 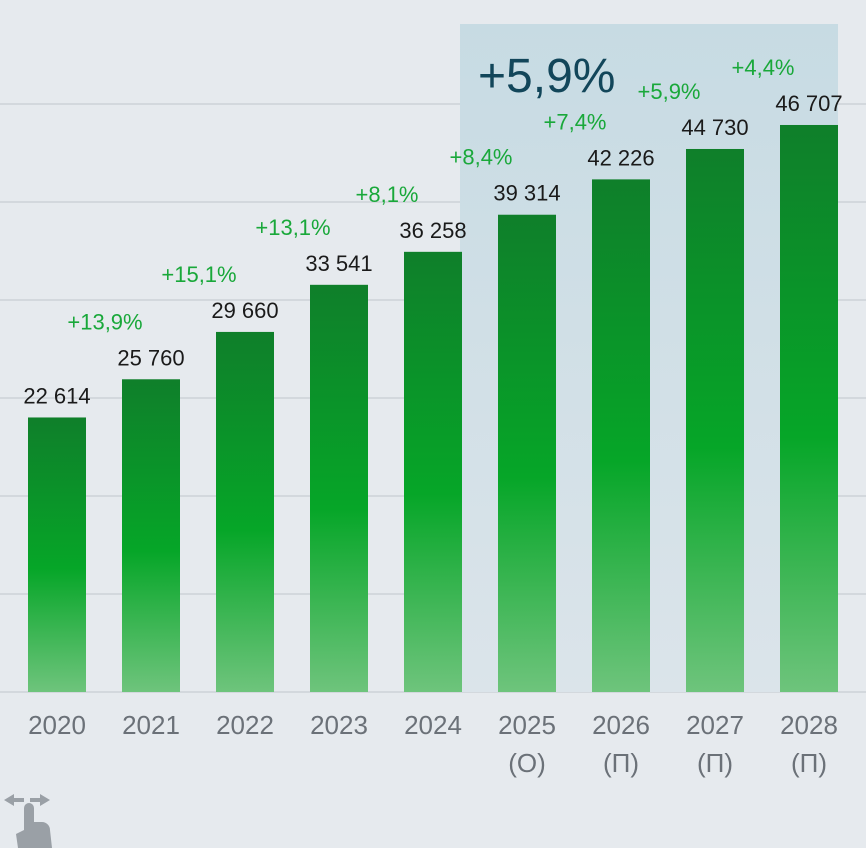 I want to click on x-tick-label: 2020, so click(x=57, y=725).